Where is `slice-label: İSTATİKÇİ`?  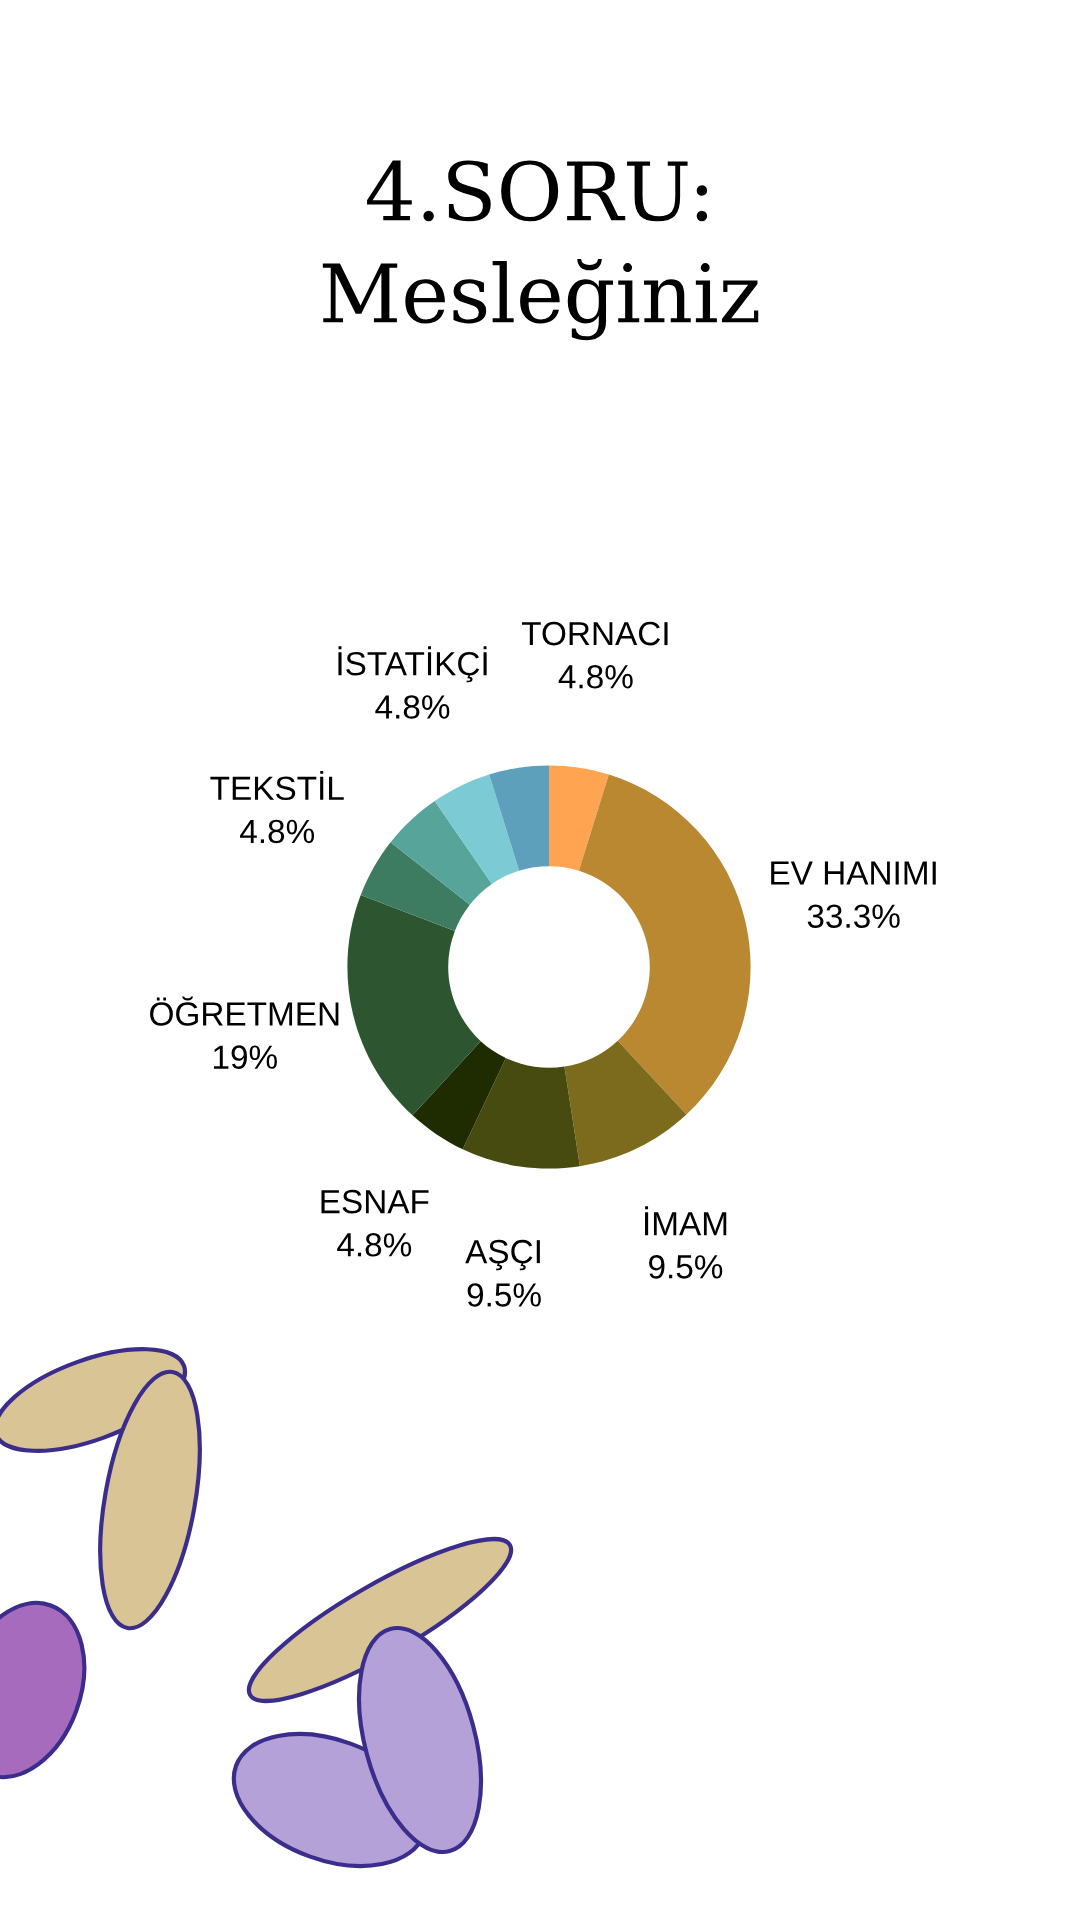 slice-label: İSTATİKÇİ is located at coordinates (412, 664).